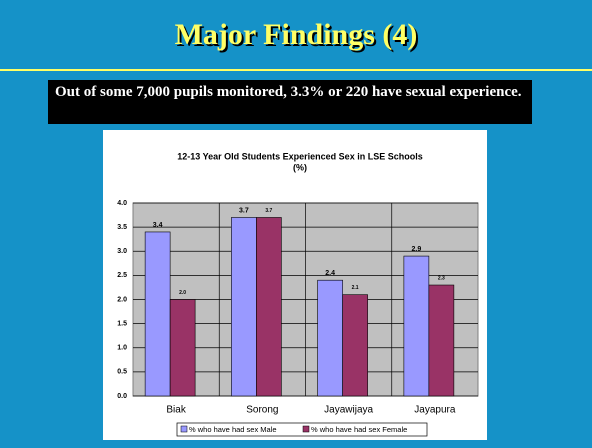 The height and width of the screenshot is (448, 592). What do you see at coordinates (435, 410) in the screenshot?
I see `x-tick-label: Jayapura` at bounding box center [435, 410].